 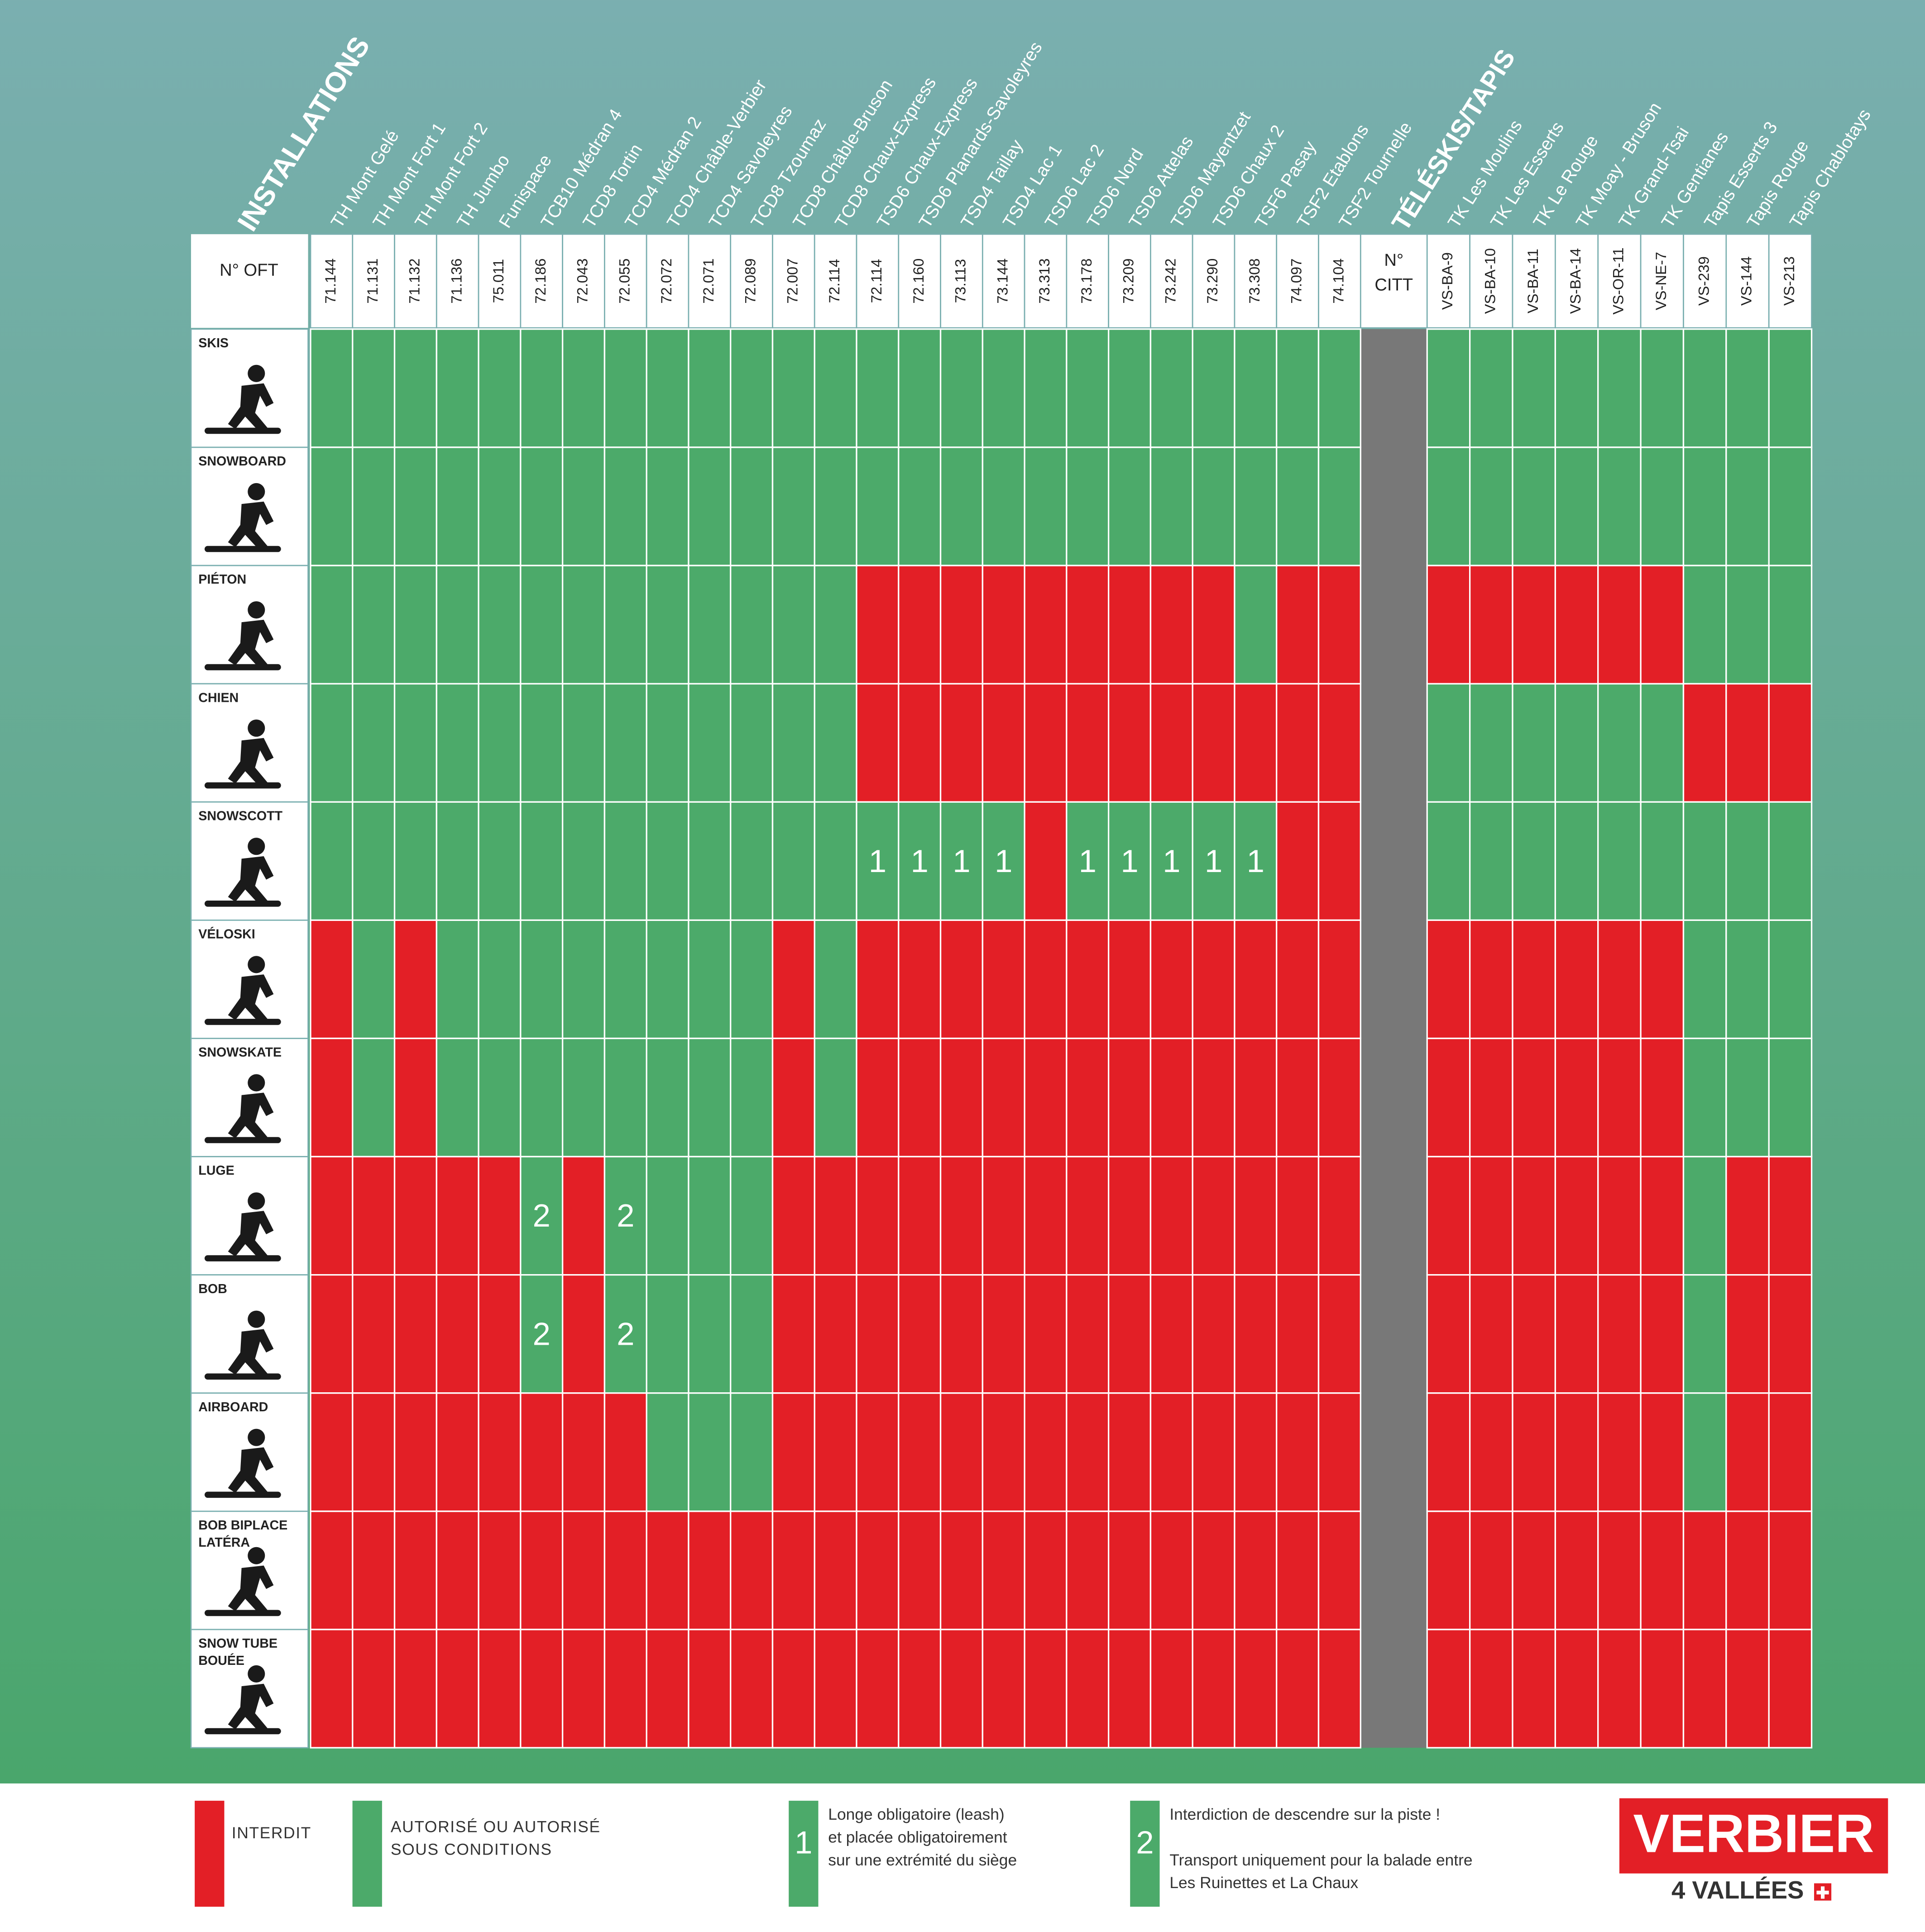 I want to click on citt-label: N°, so click(x=1393, y=260).